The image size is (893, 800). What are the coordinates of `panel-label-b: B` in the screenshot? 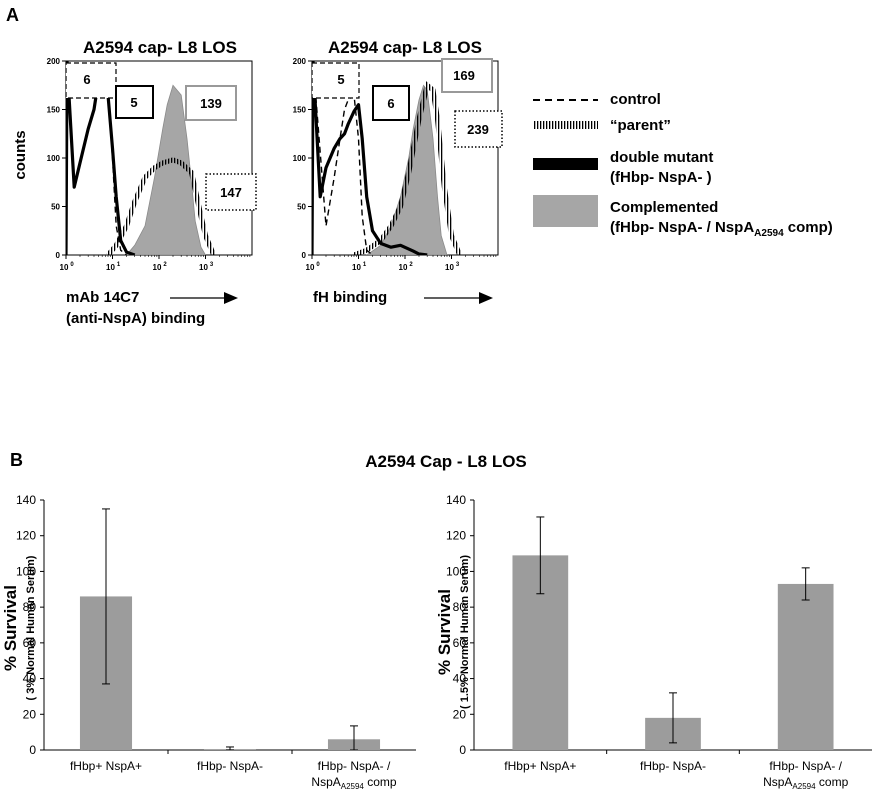 It's located at (16, 460).